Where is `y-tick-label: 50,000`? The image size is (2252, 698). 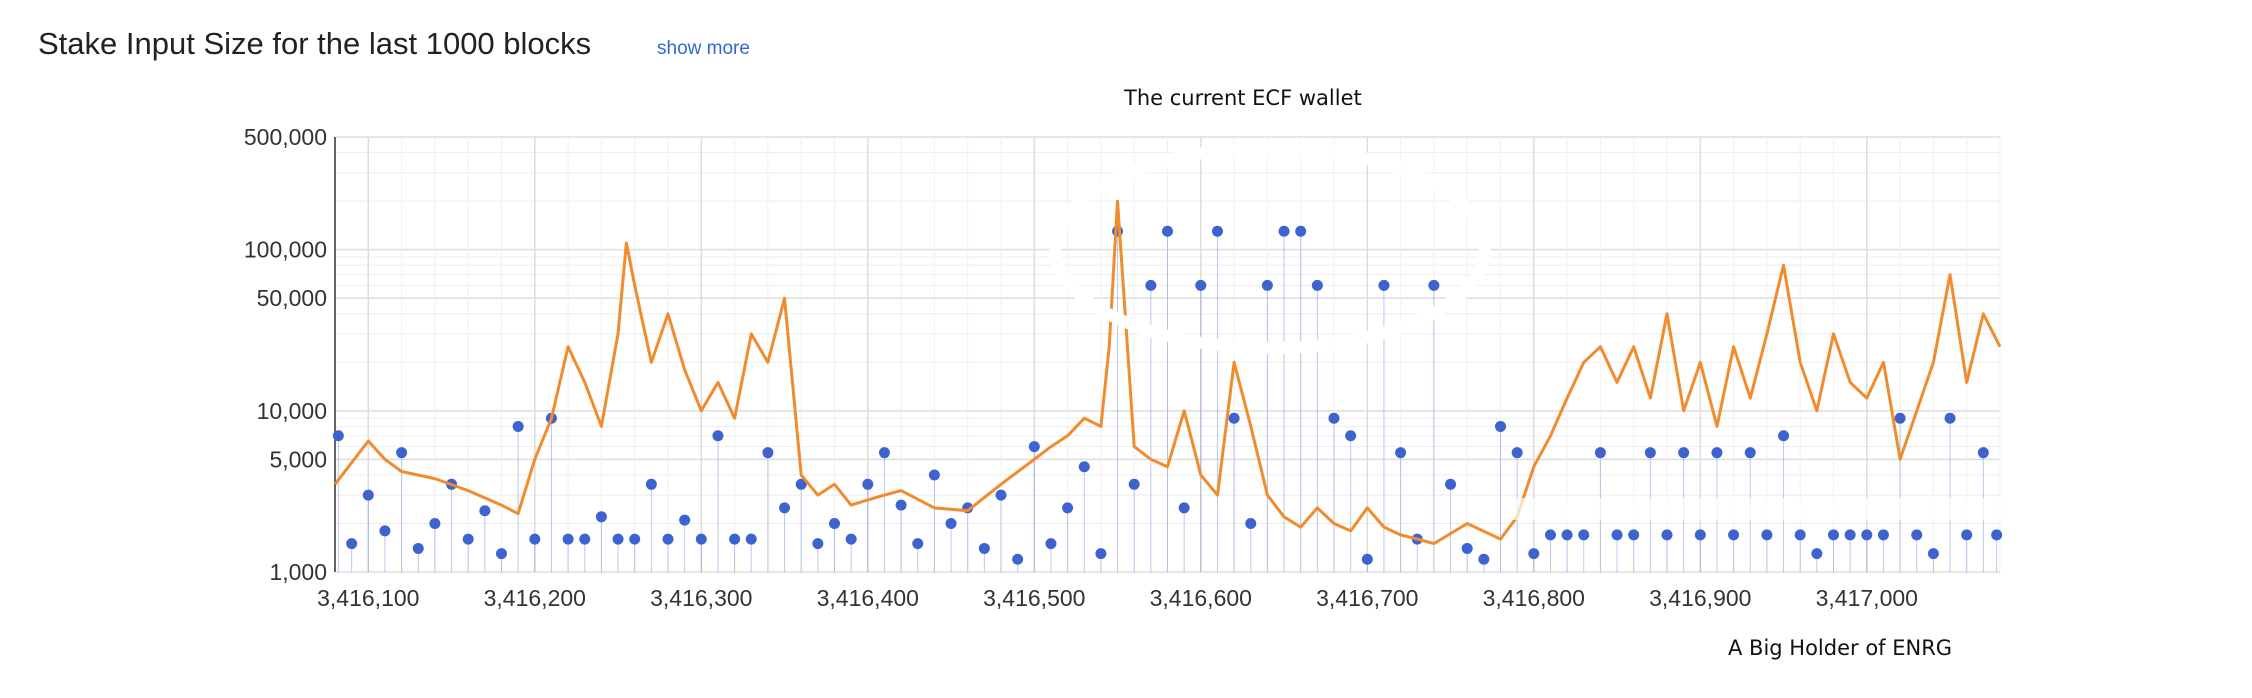
y-tick-label: 50,000 is located at coordinates (292, 298).